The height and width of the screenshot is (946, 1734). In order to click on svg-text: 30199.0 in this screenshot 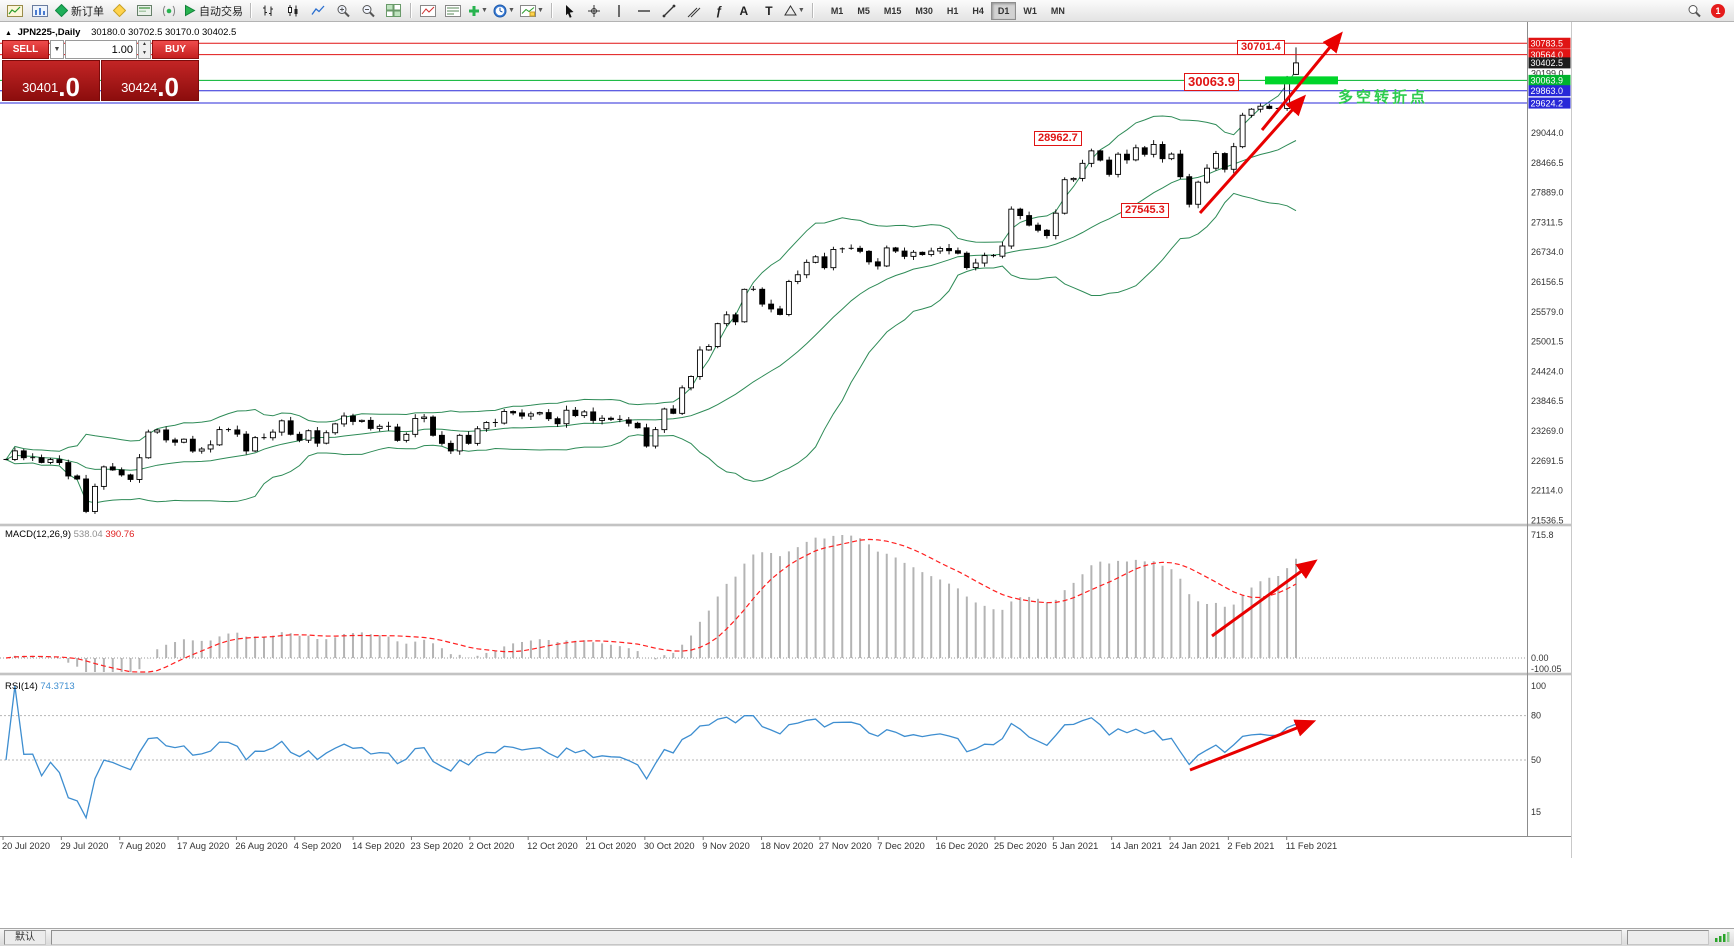, I will do `click(1547, 73)`.